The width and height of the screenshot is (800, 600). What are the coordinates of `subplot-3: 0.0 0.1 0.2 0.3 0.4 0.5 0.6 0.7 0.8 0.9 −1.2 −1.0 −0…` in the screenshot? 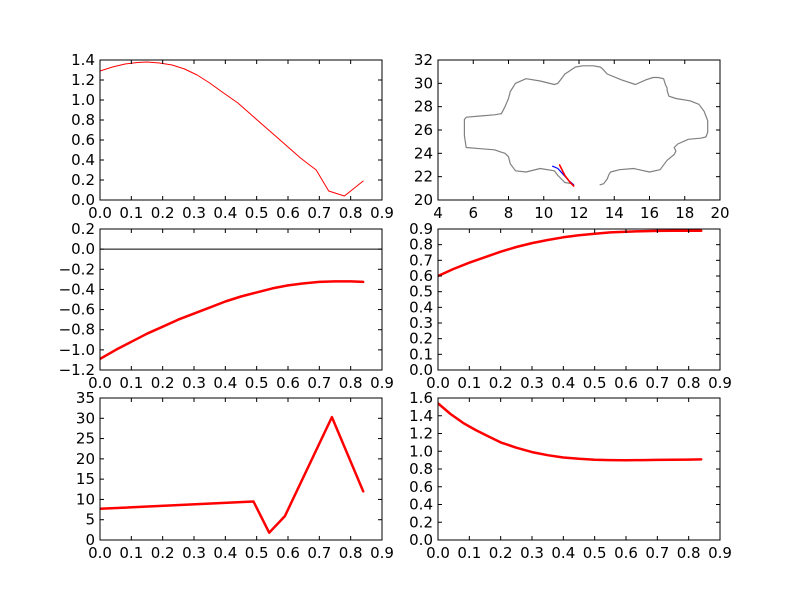 It's located at (226, 306).